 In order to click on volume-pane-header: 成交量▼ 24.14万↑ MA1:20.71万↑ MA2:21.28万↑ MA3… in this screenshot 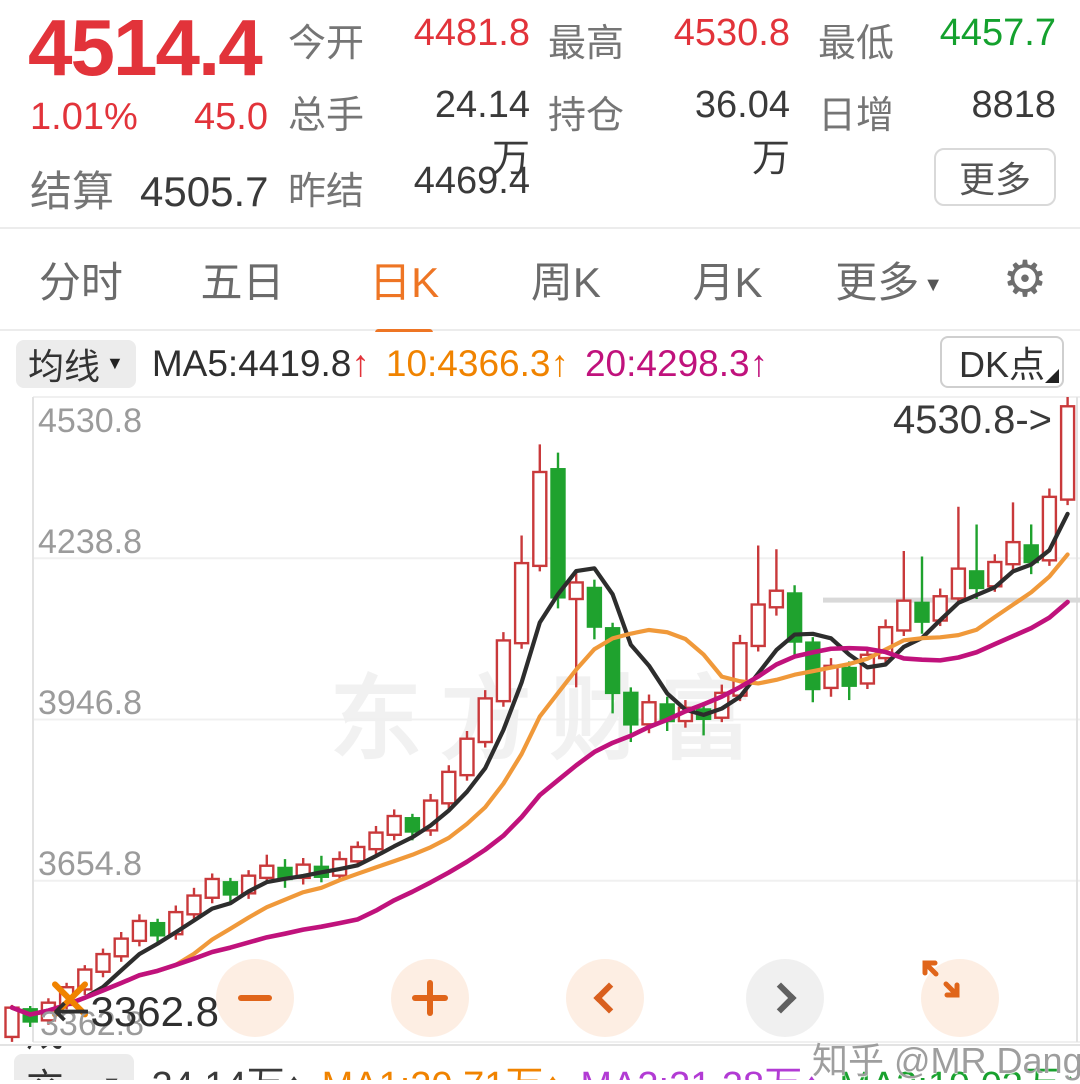, I will do `click(540, 1062)`.